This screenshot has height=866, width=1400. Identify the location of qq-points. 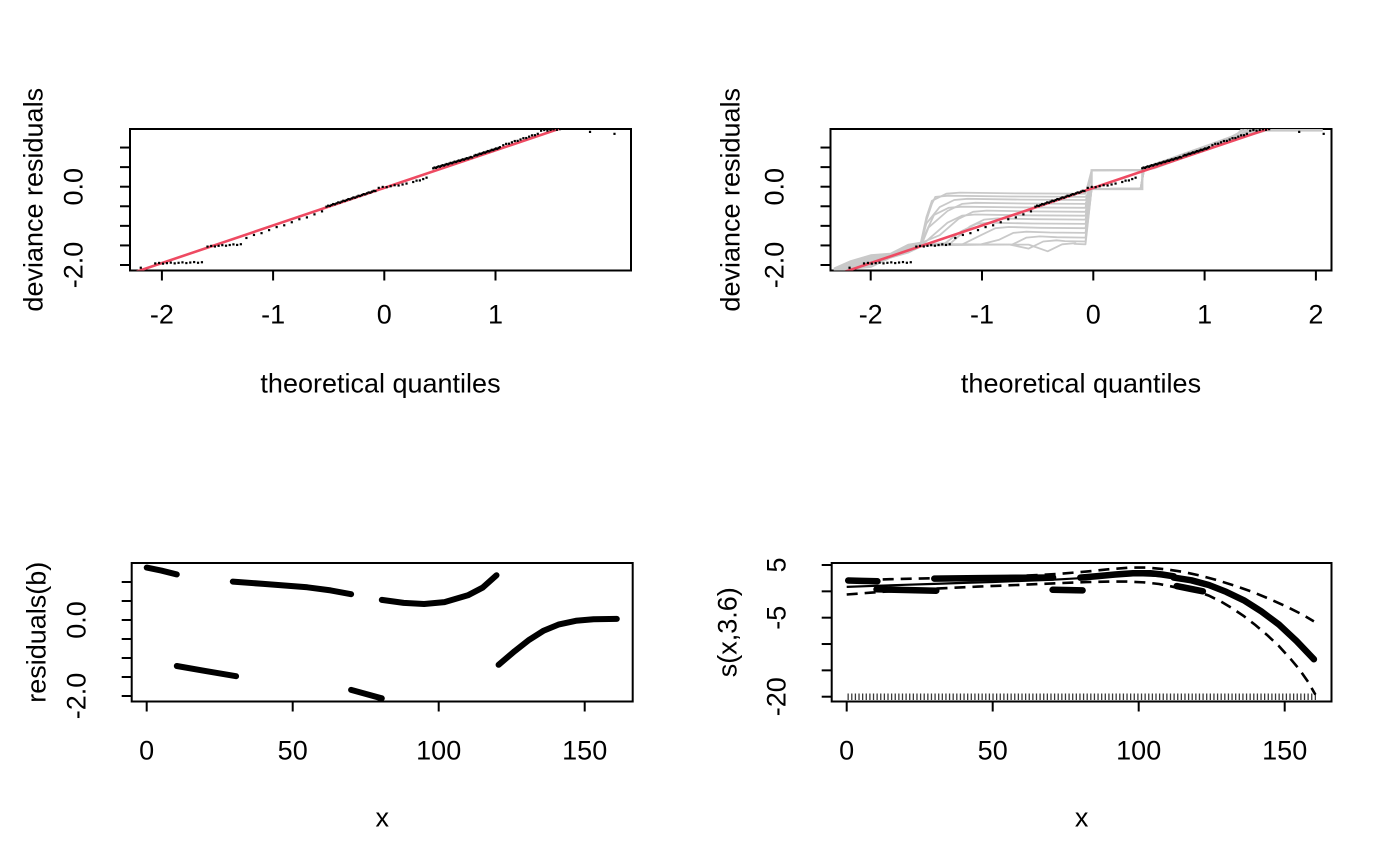
(377, 199).